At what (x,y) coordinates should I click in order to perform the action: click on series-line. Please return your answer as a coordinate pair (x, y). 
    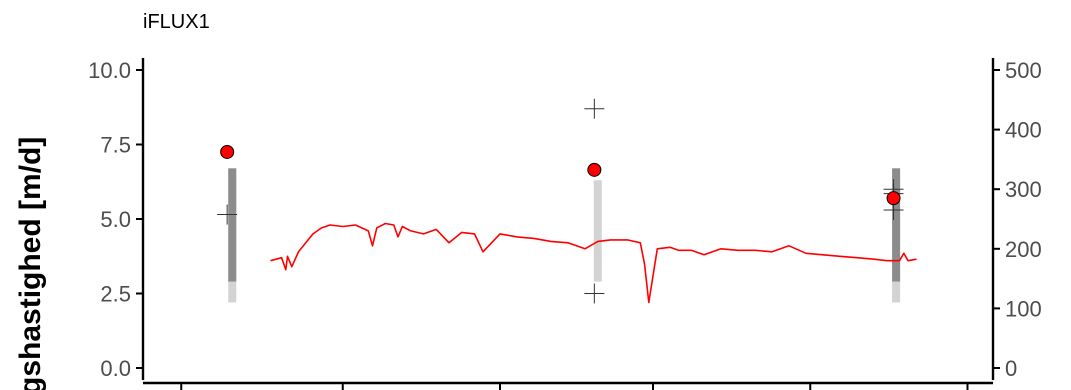
    Looking at the image, I should click on (593, 263).